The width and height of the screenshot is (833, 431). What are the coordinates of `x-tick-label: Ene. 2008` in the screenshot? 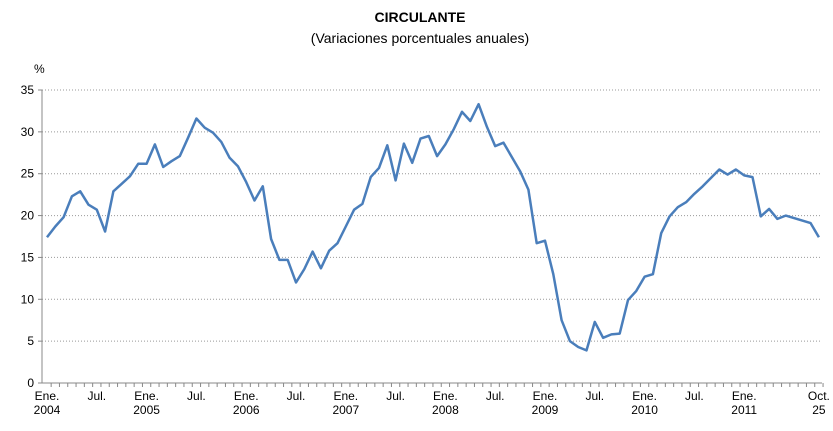 It's located at (445, 403).